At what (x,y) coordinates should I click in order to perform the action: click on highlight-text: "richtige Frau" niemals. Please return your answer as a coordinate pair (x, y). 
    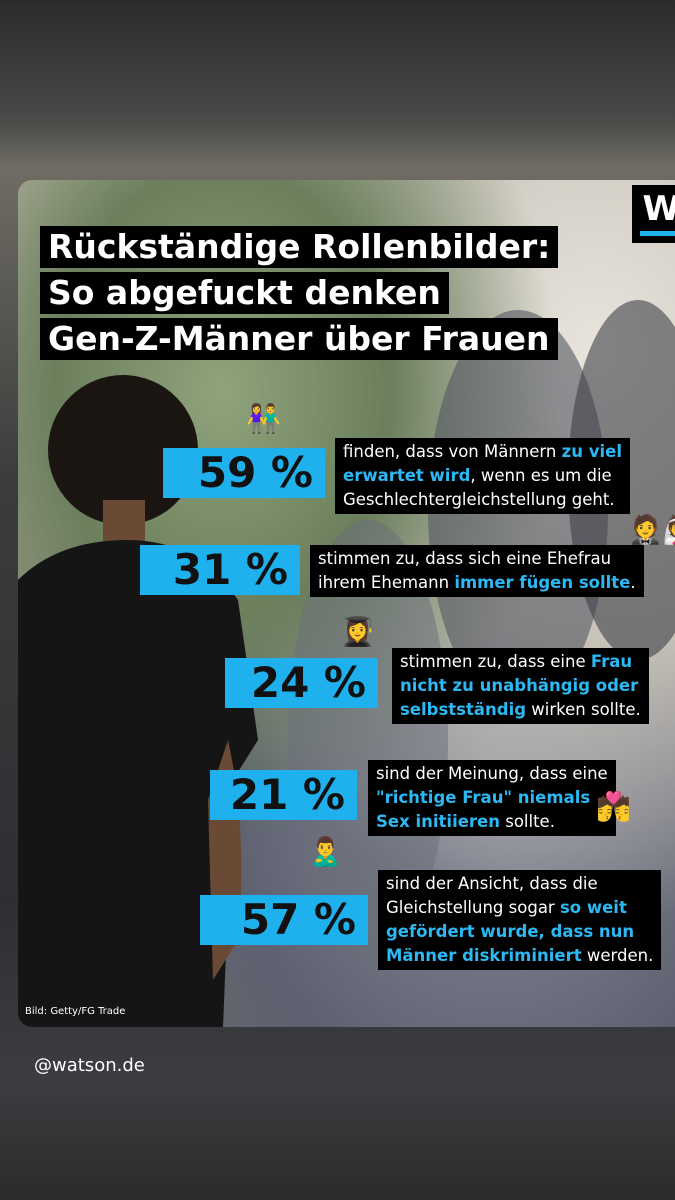
    Looking at the image, I should click on (483, 797).